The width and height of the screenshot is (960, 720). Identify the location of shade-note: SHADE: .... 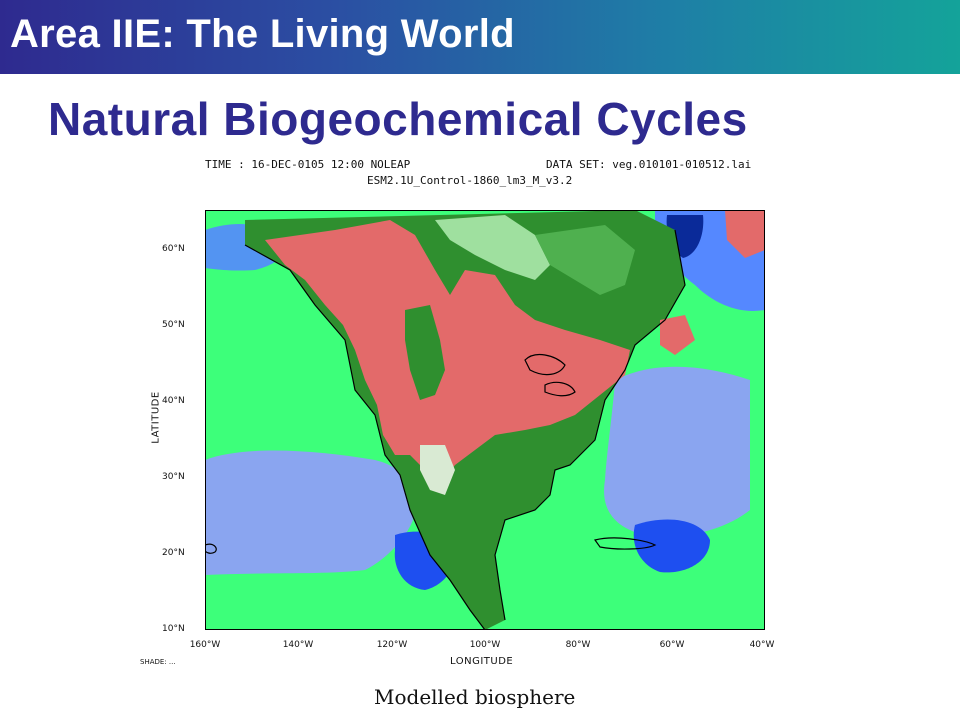
(158, 662).